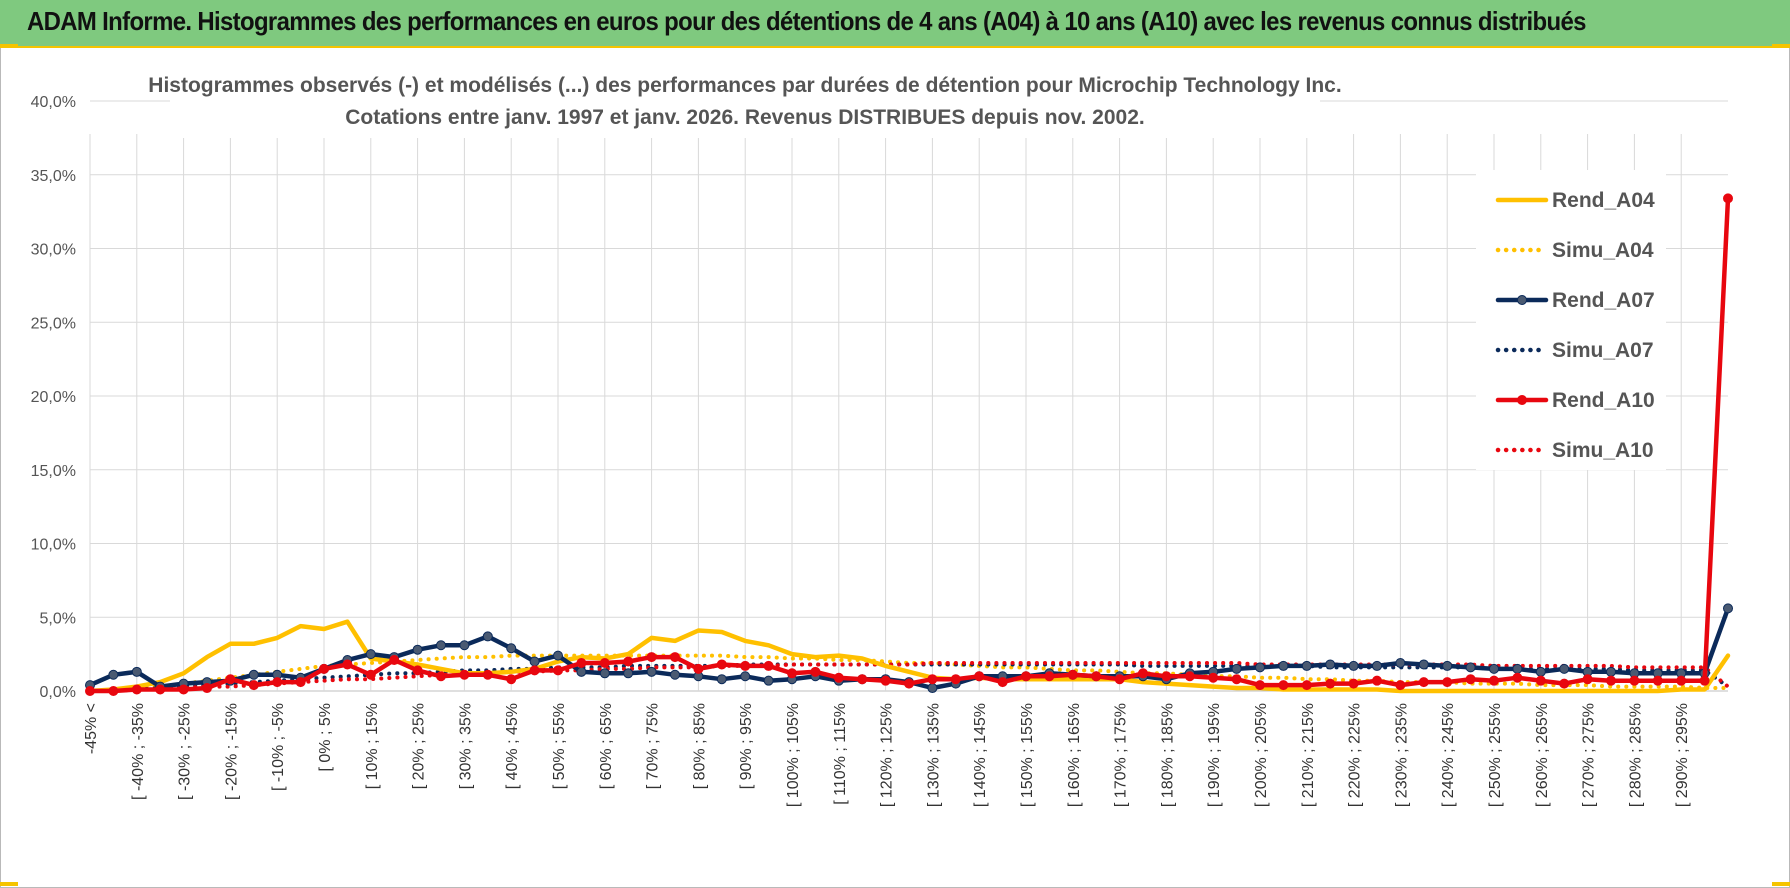 This screenshot has width=1790, height=888. I want to click on chart-title-background, so click(745, 102).